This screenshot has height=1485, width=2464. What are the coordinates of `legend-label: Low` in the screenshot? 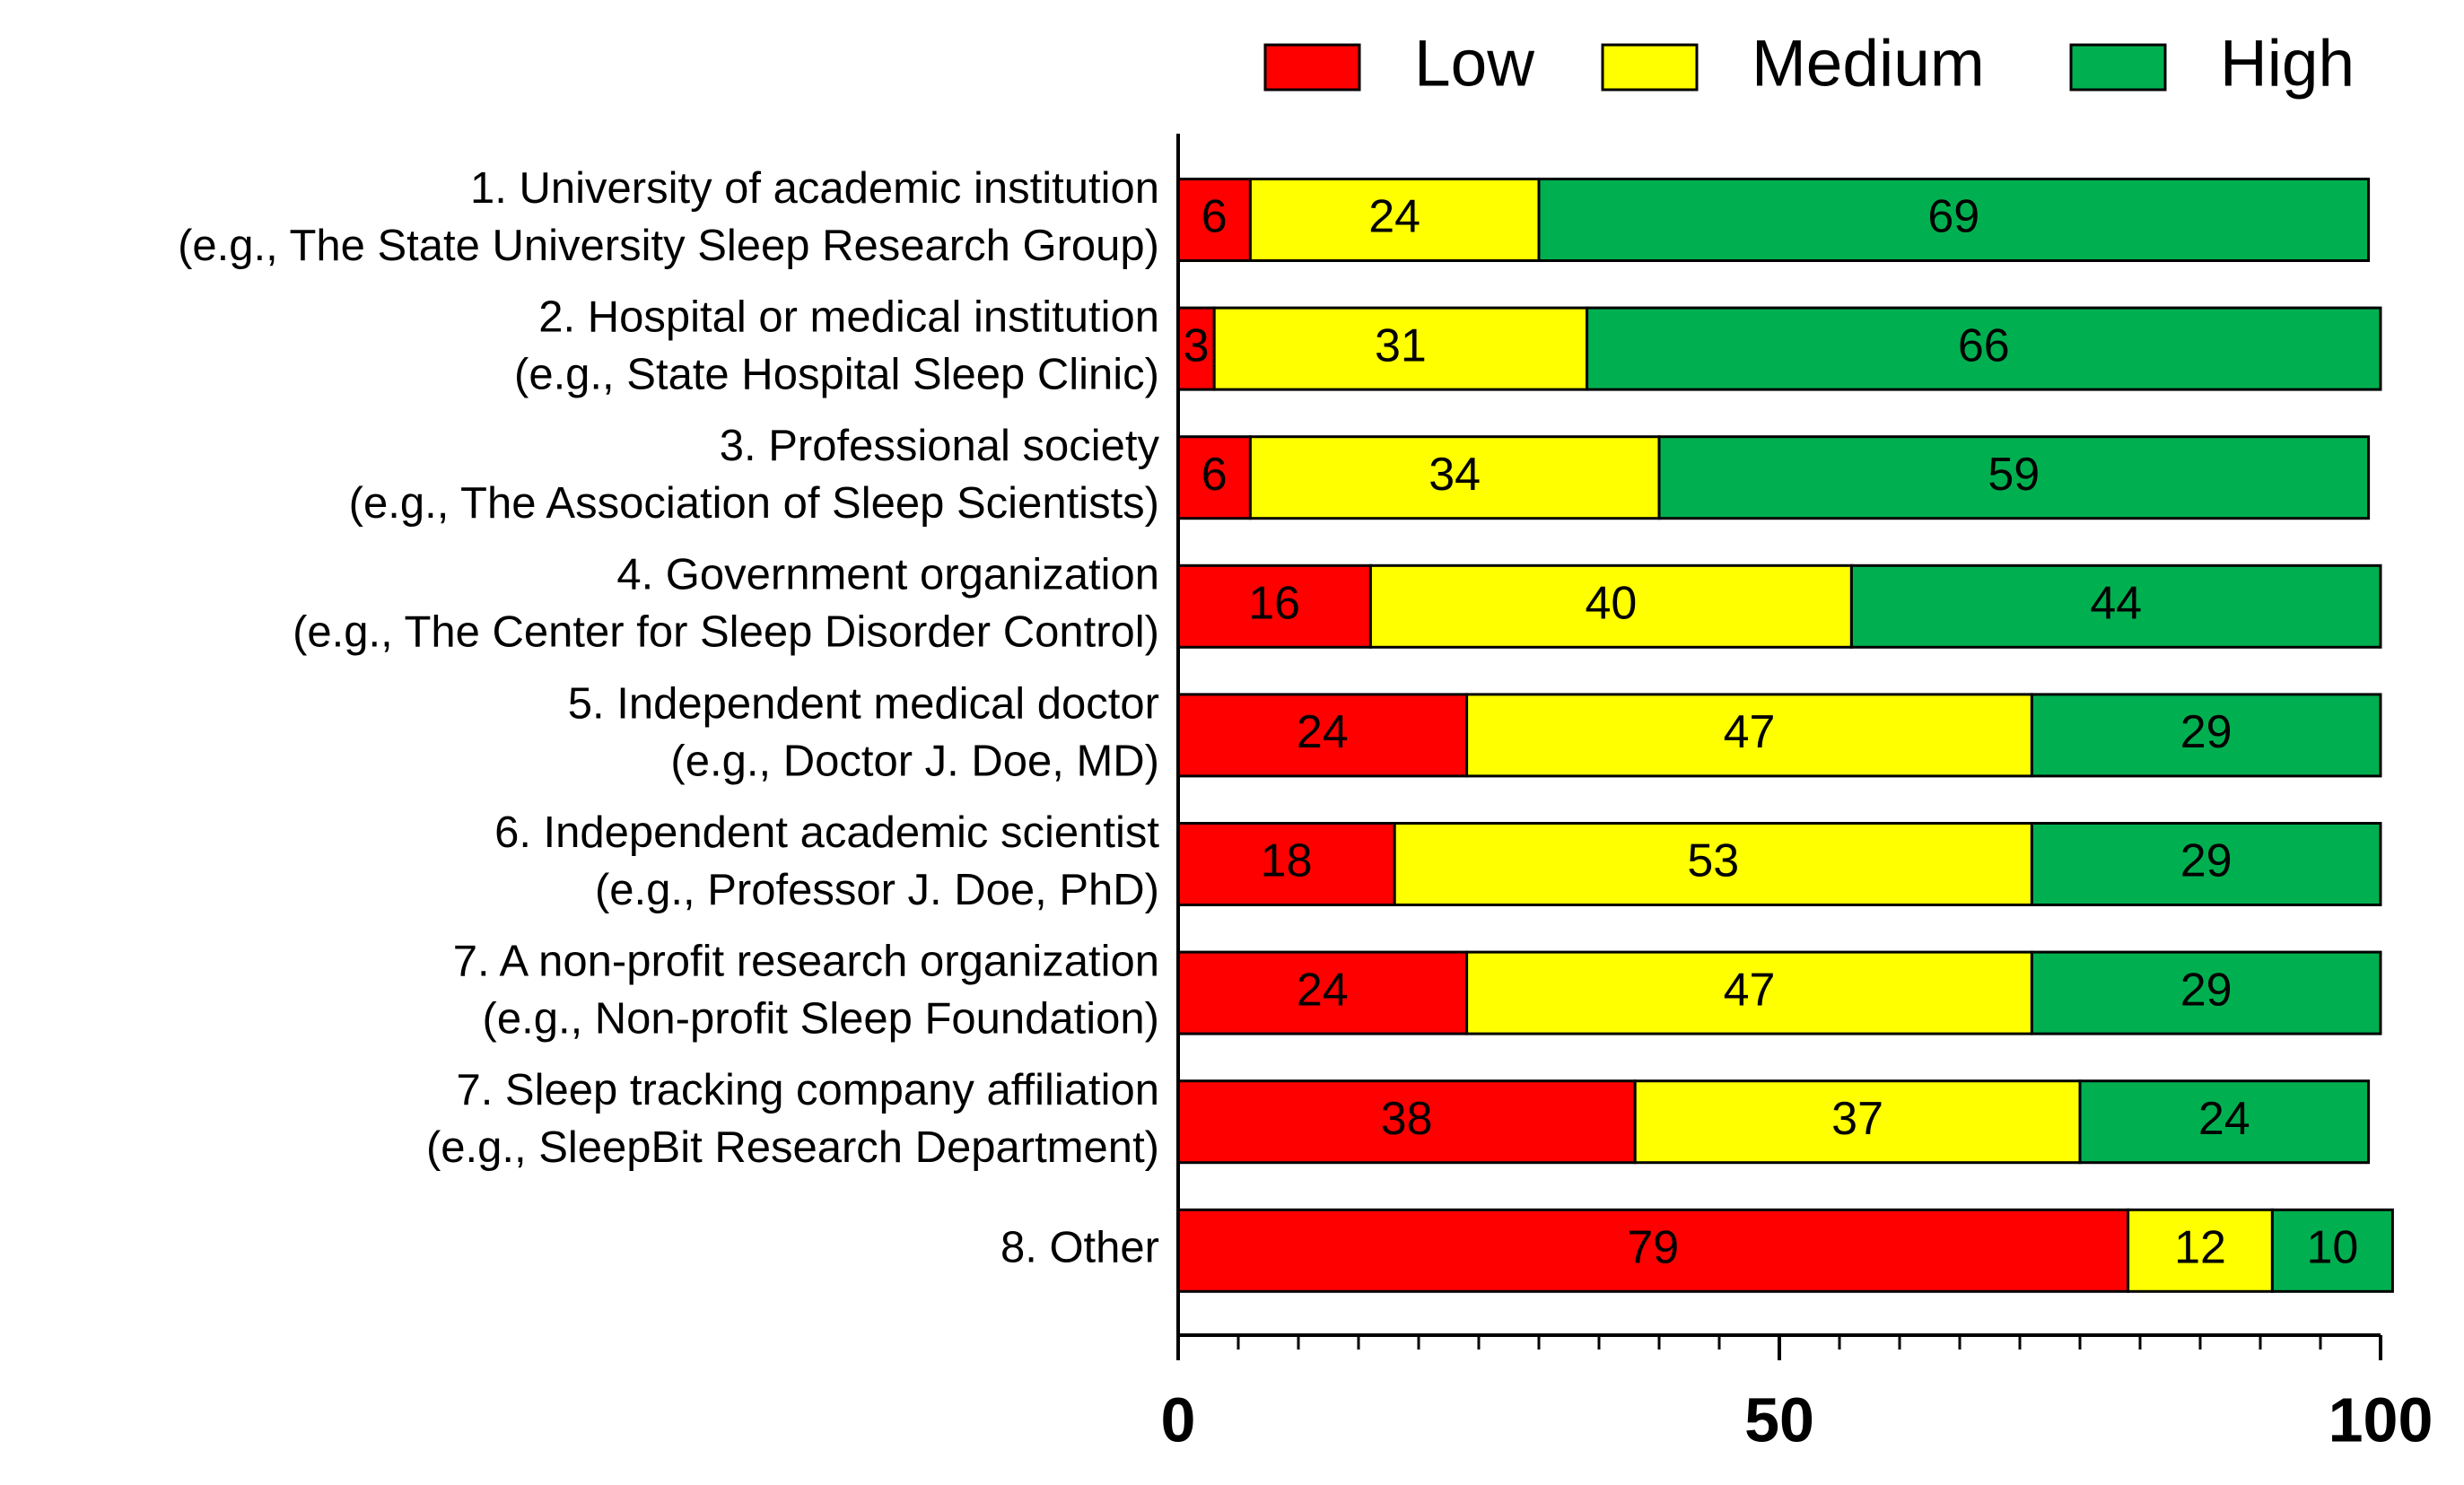 It's located at (1474, 63).